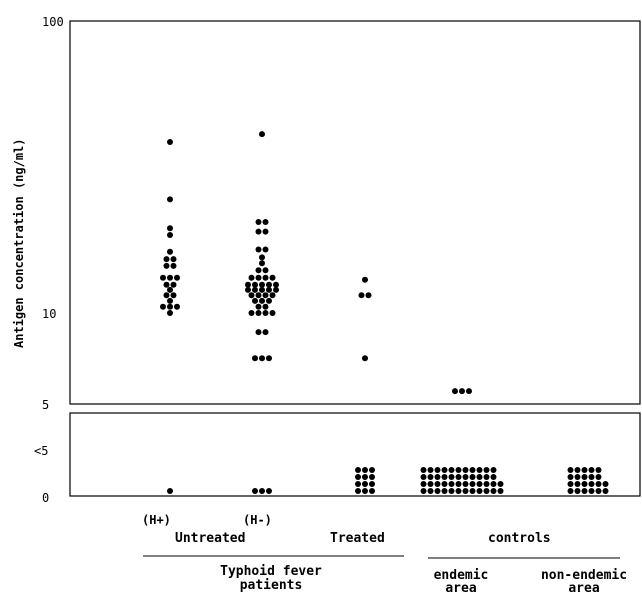 This screenshot has height=593, width=642. I want to click on label-controls: controls, so click(519, 538).